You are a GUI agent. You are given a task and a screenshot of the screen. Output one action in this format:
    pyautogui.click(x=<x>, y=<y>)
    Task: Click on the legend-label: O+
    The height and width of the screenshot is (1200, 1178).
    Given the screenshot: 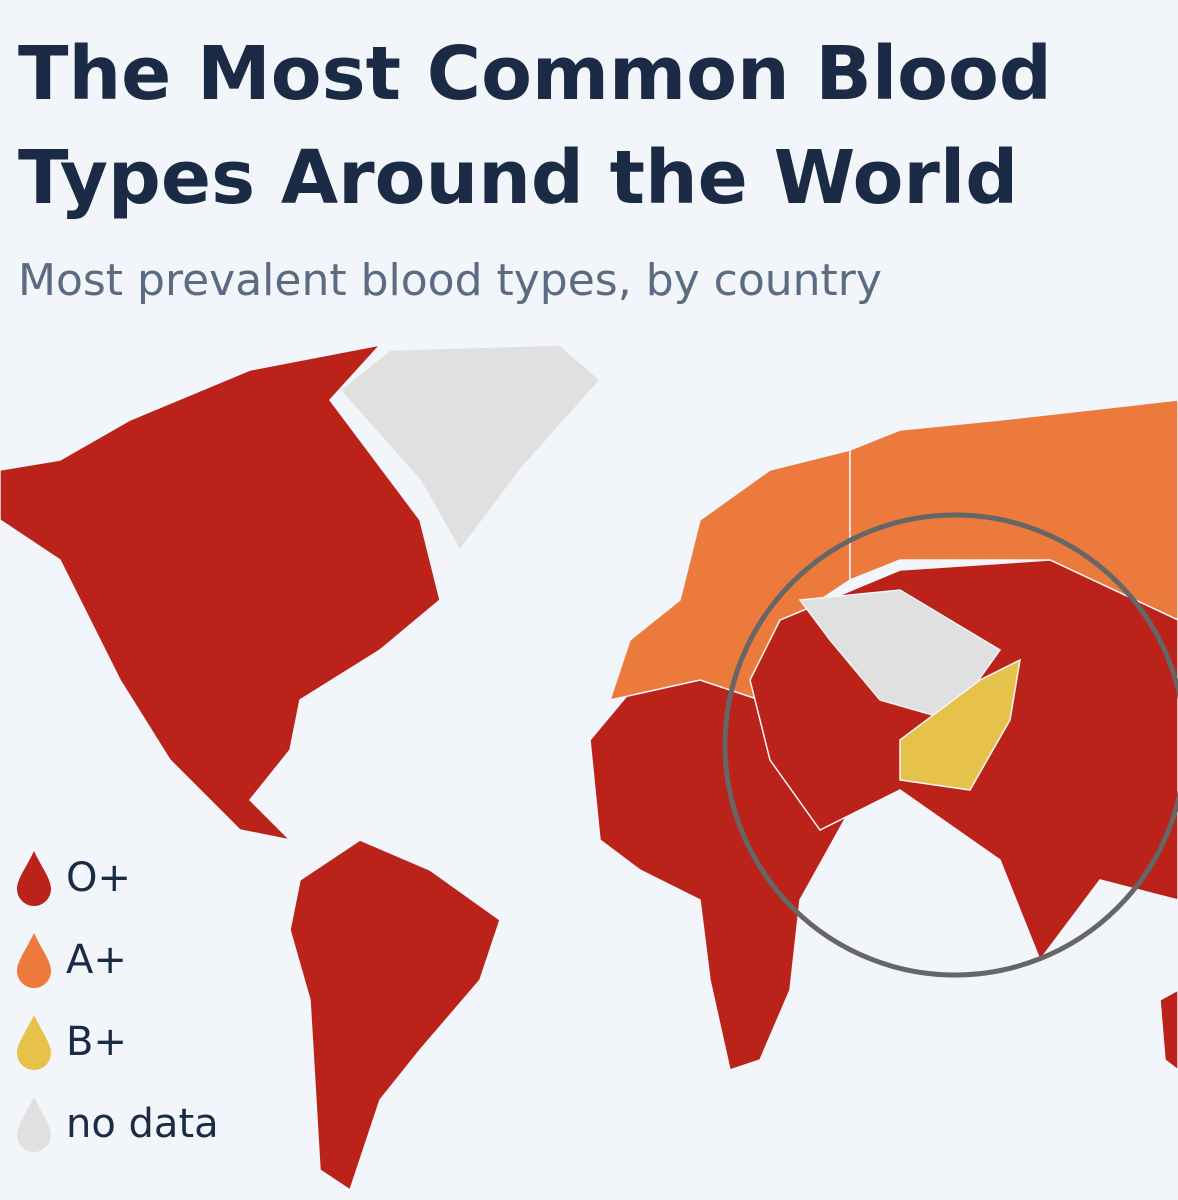 What is the action you would take?
    pyautogui.click(x=98, y=878)
    